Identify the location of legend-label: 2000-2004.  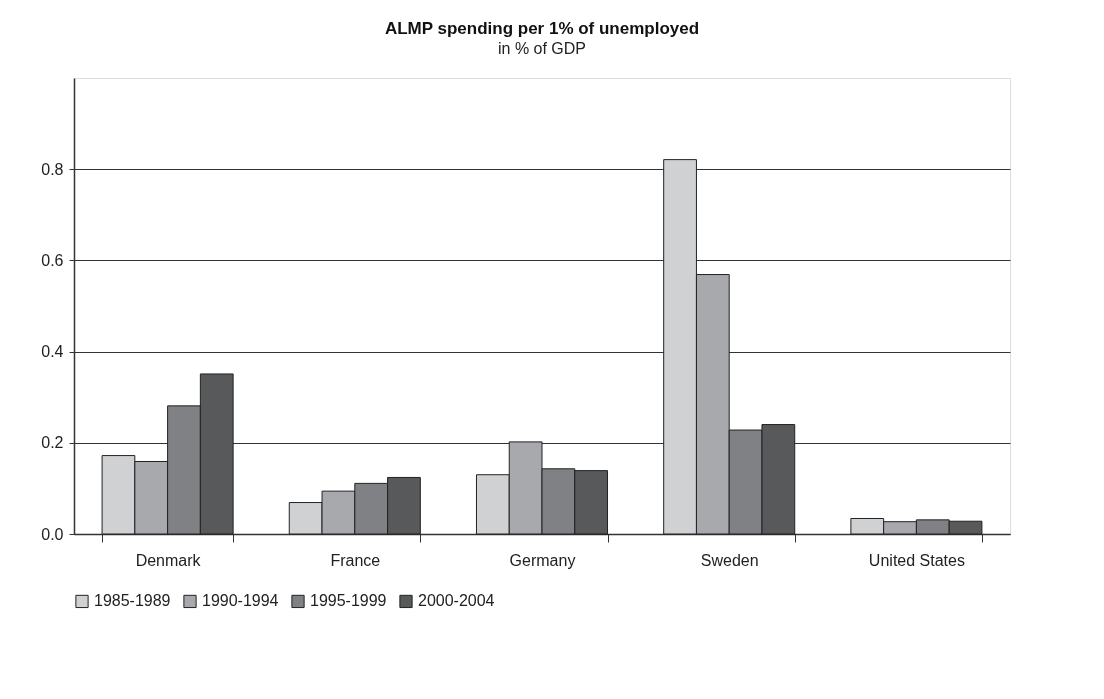
(456, 601).